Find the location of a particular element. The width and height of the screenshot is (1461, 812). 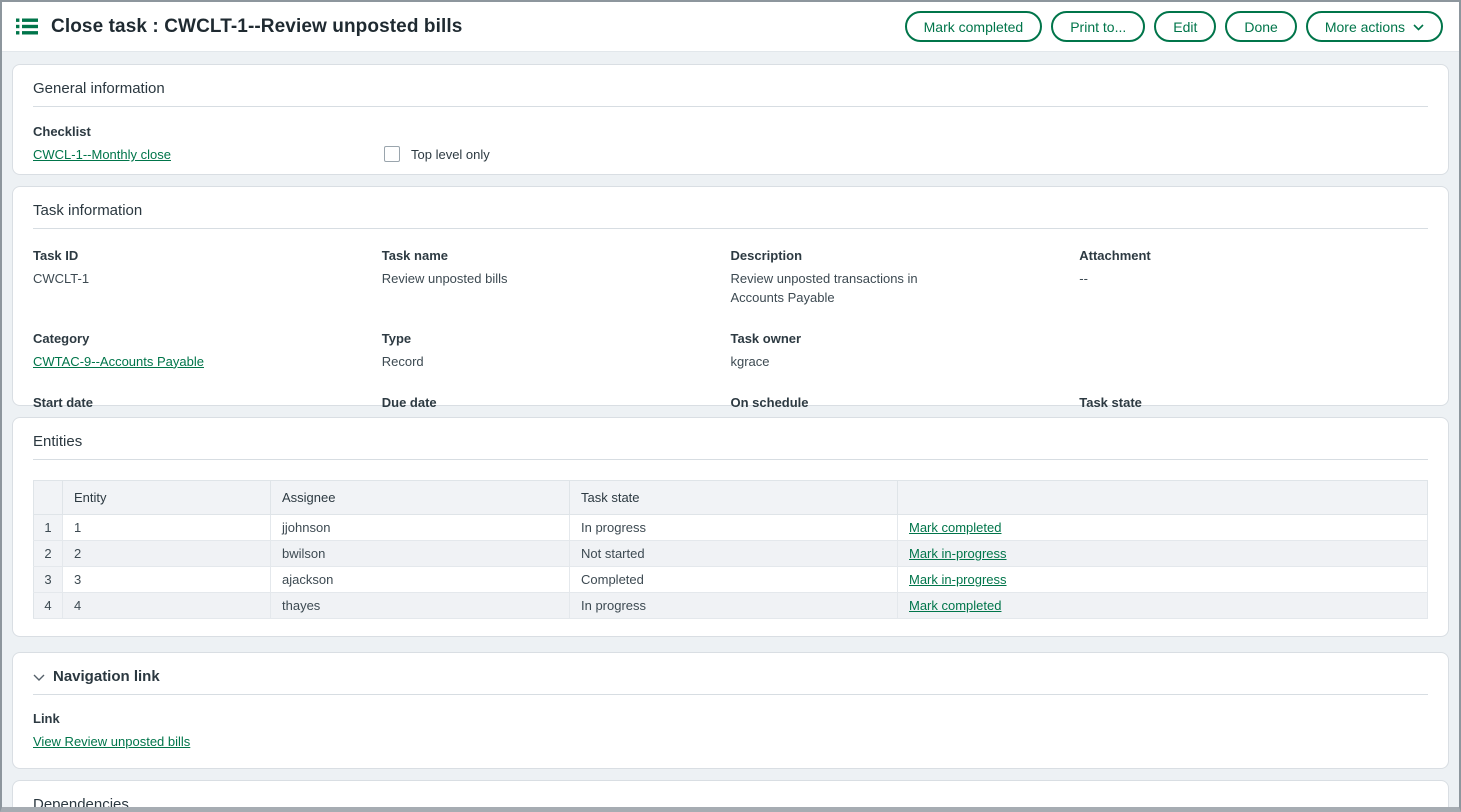

action-column-header is located at coordinates (1162, 497).